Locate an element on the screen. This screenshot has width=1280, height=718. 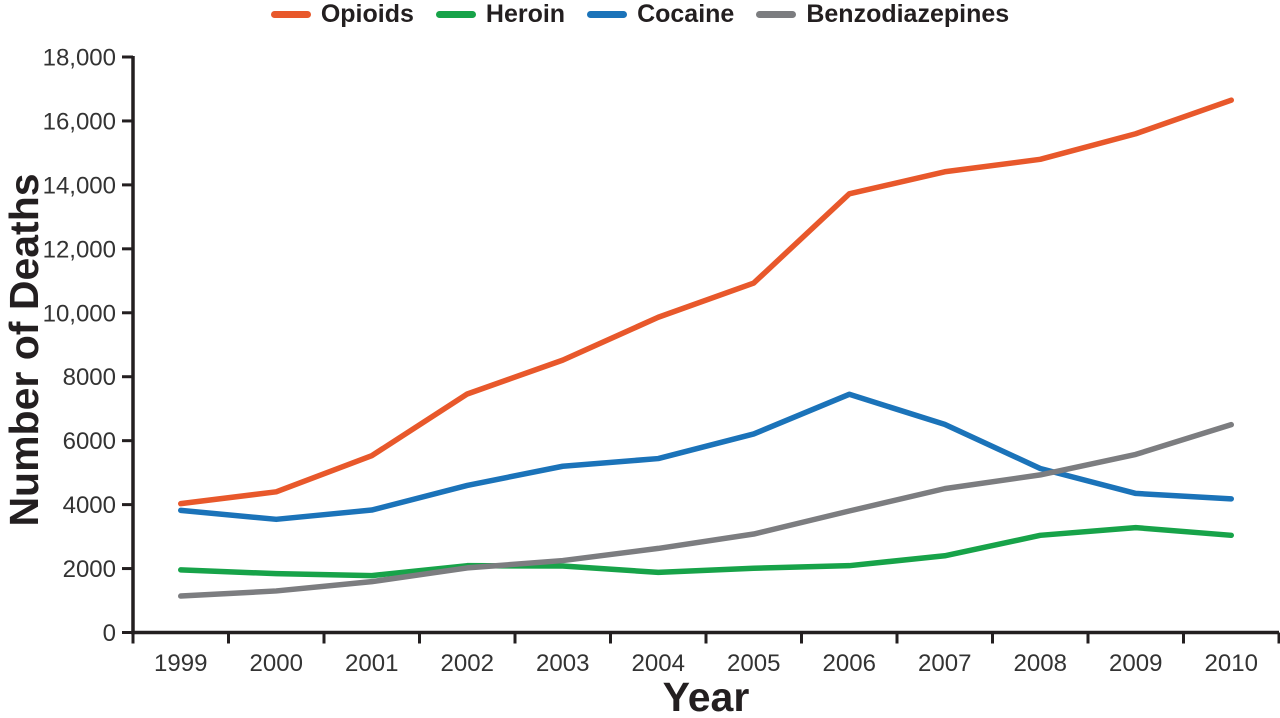
y-tick-label: 12,000 is located at coordinates (79, 249).